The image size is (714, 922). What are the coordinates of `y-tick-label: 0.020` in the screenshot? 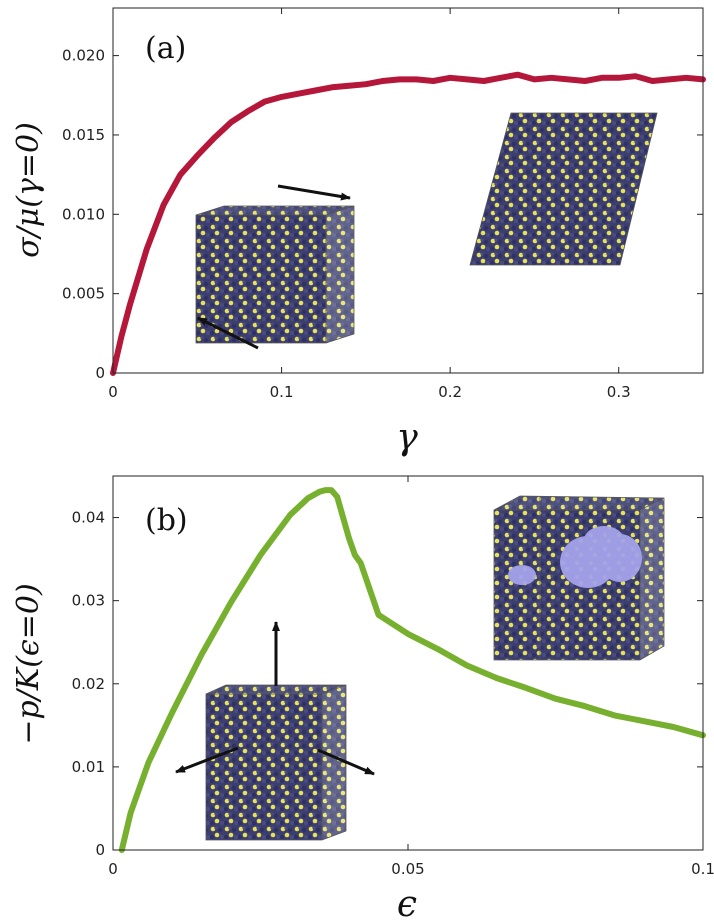 It's located at (83, 56).